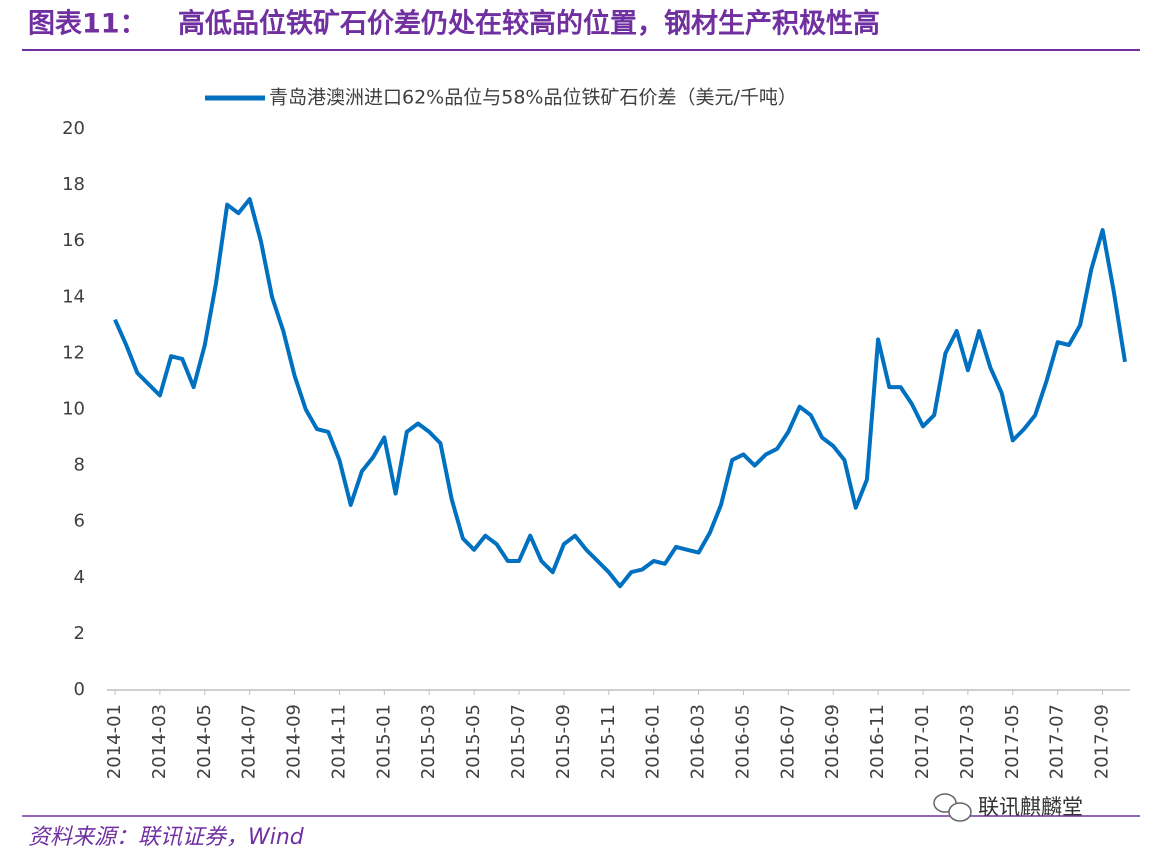 The height and width of the screenshot is (866, 1159). Describe the element at coordinates (1012, 741) in the screenshot. I see `x-tick-label: 2017-05` at that location.